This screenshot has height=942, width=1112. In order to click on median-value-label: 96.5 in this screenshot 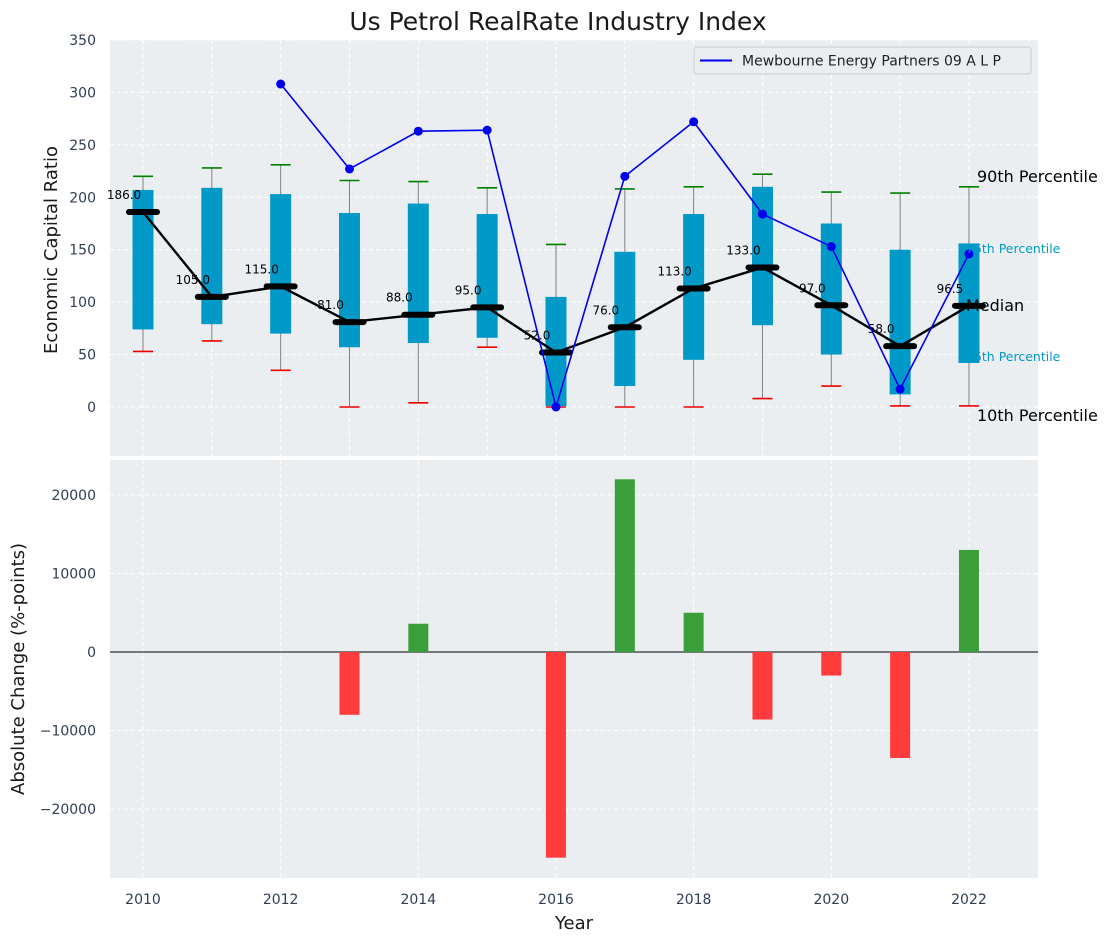, I will do `click(950, 289)`.